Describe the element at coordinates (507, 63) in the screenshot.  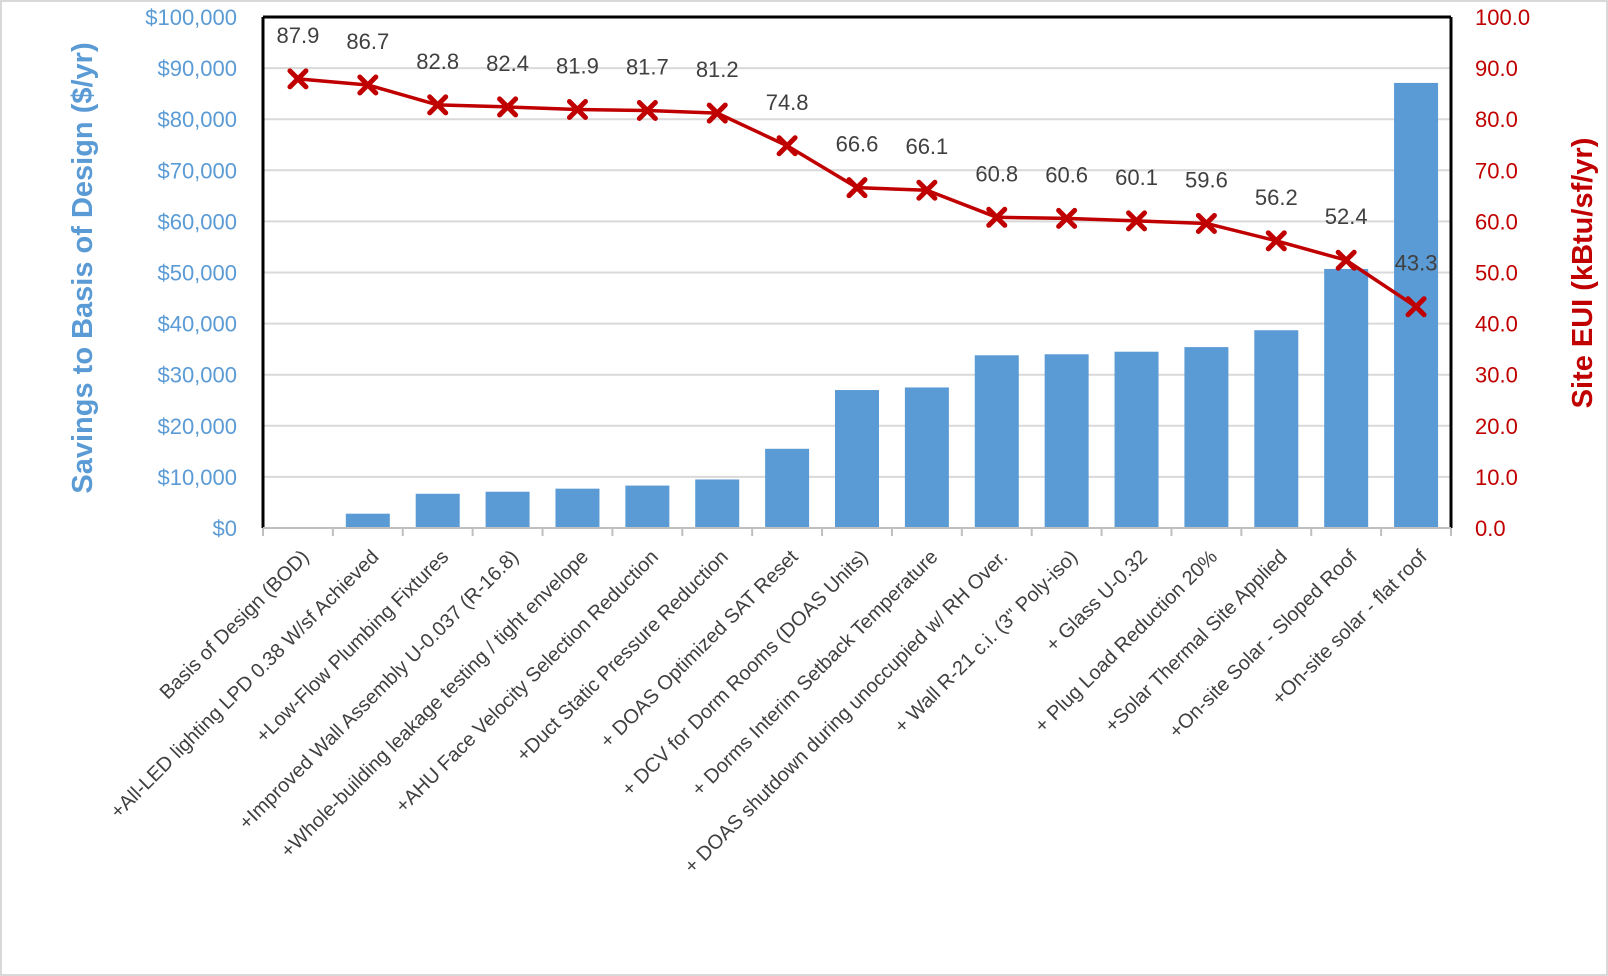
I see `data-label: 82.4` at that location.